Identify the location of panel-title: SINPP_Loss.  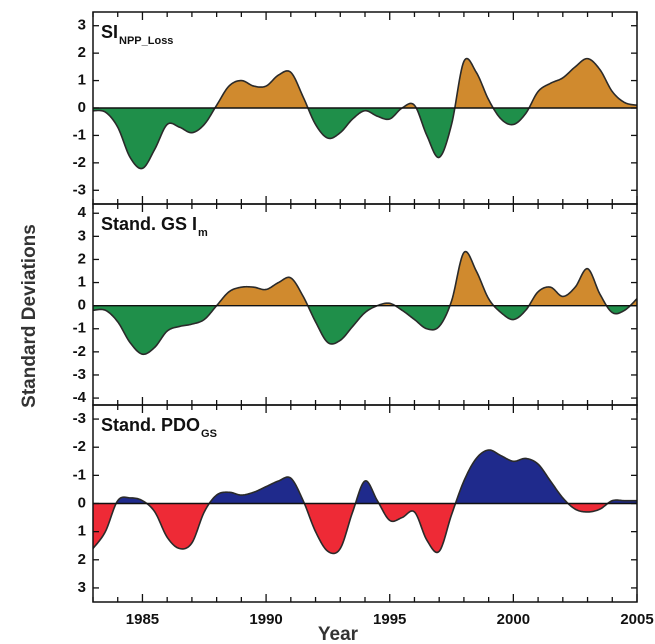
(137, 34).